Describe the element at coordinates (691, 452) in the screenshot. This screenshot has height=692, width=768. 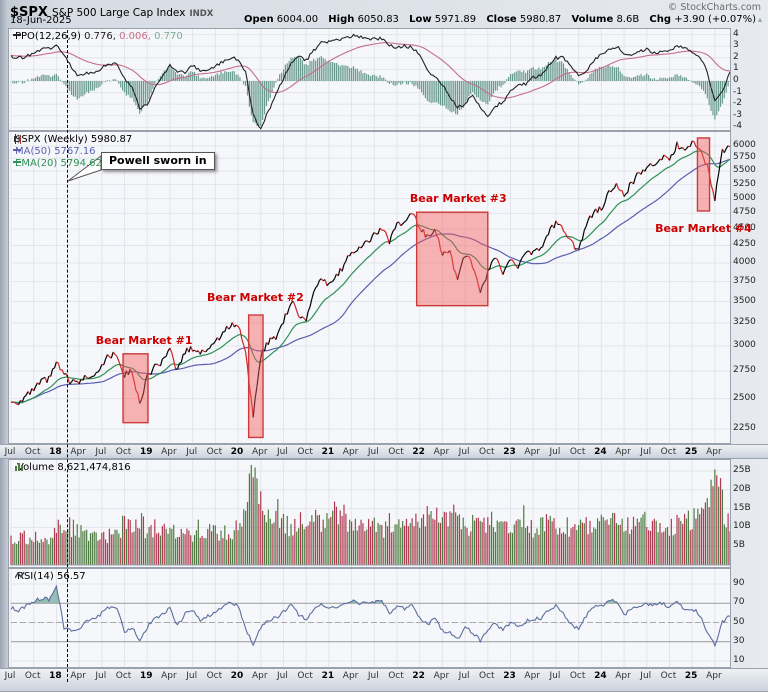
I see `x-axis-tick-label: 25` at that location.